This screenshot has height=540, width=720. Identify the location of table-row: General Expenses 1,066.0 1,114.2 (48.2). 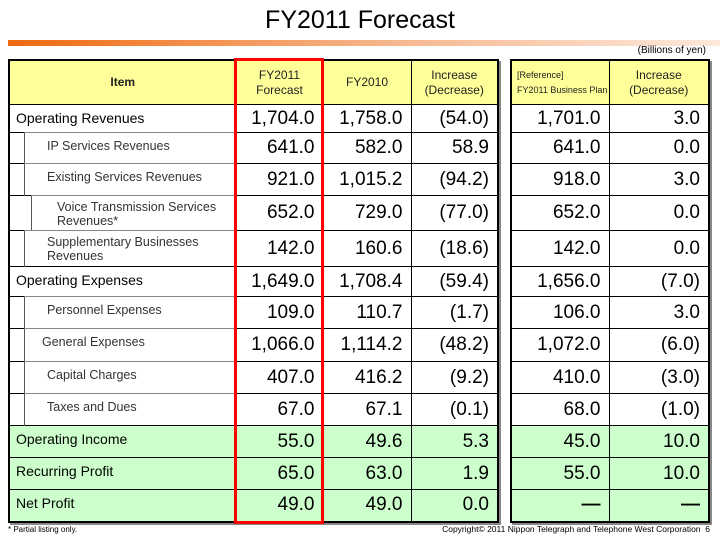
(253, 345).